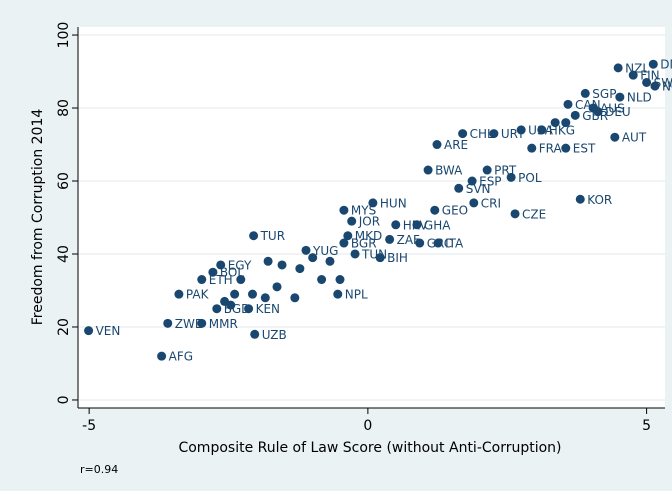 This screenshot has height=491, width=672. I want to click on x-tick-label: 0, so click(367, 426).